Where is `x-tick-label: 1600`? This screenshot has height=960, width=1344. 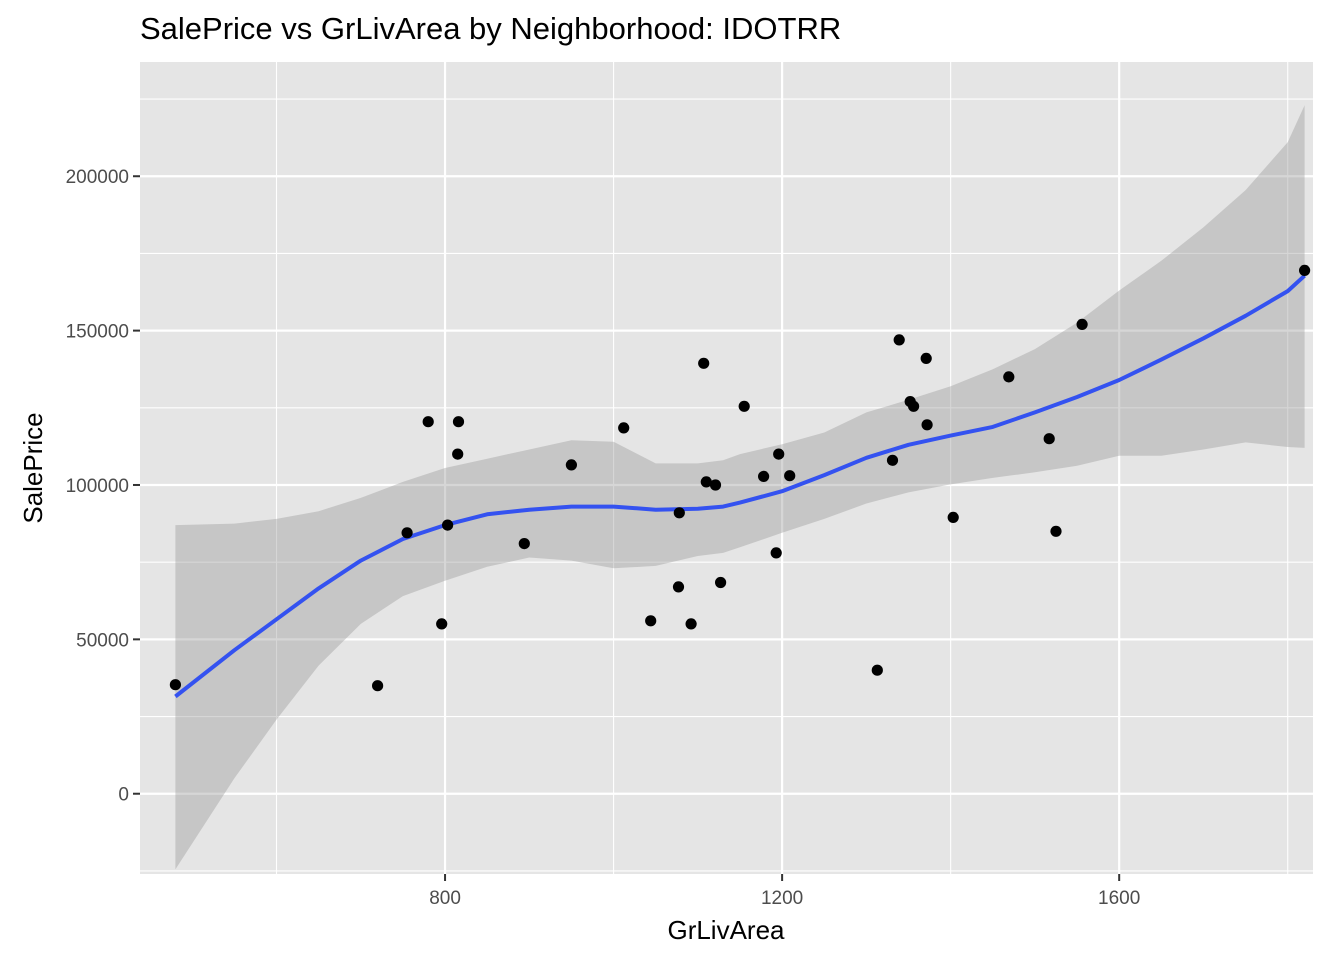 x-tick-label: 1600 is located at coordinates (1119, 898).